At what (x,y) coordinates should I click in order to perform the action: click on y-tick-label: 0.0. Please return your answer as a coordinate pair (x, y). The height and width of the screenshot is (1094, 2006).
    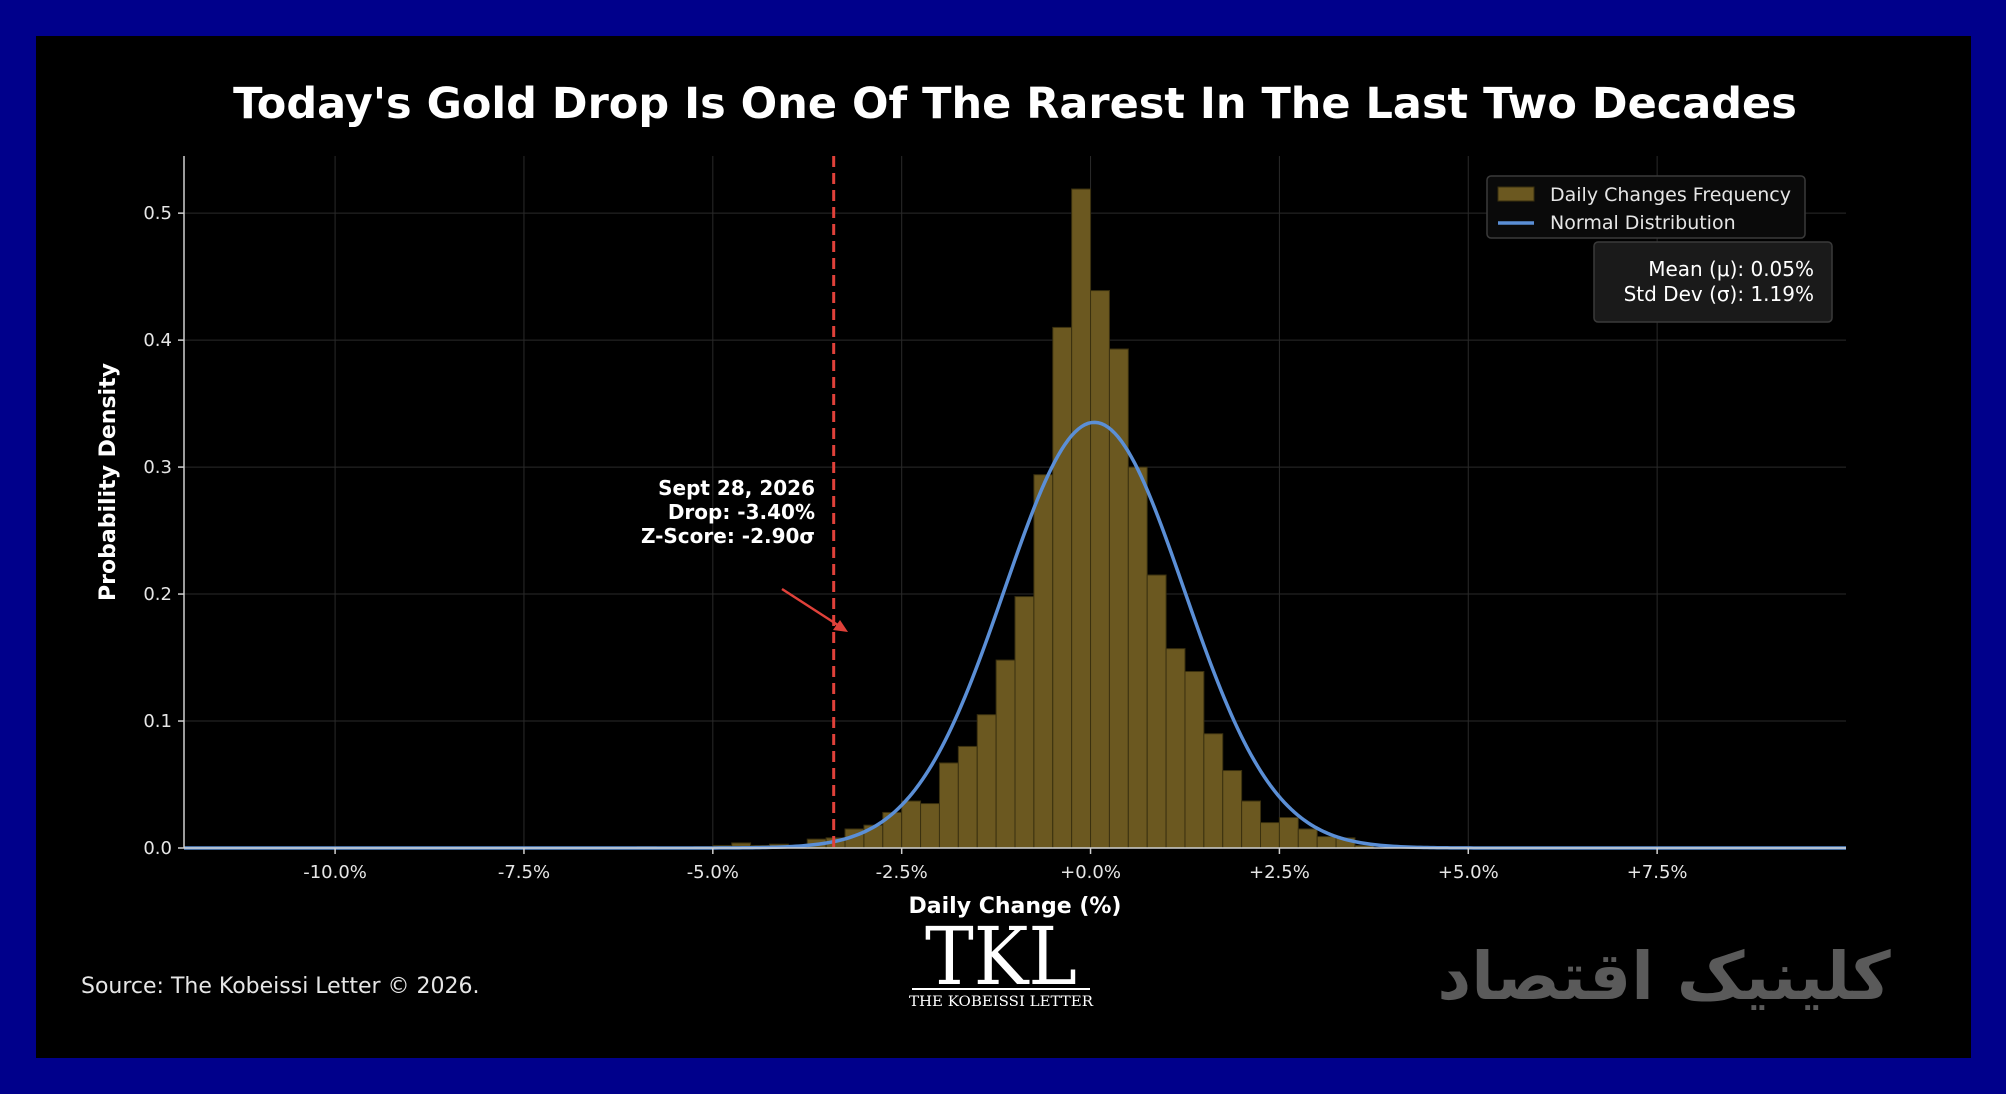
    Looking at the image, I should click on (157, 848).